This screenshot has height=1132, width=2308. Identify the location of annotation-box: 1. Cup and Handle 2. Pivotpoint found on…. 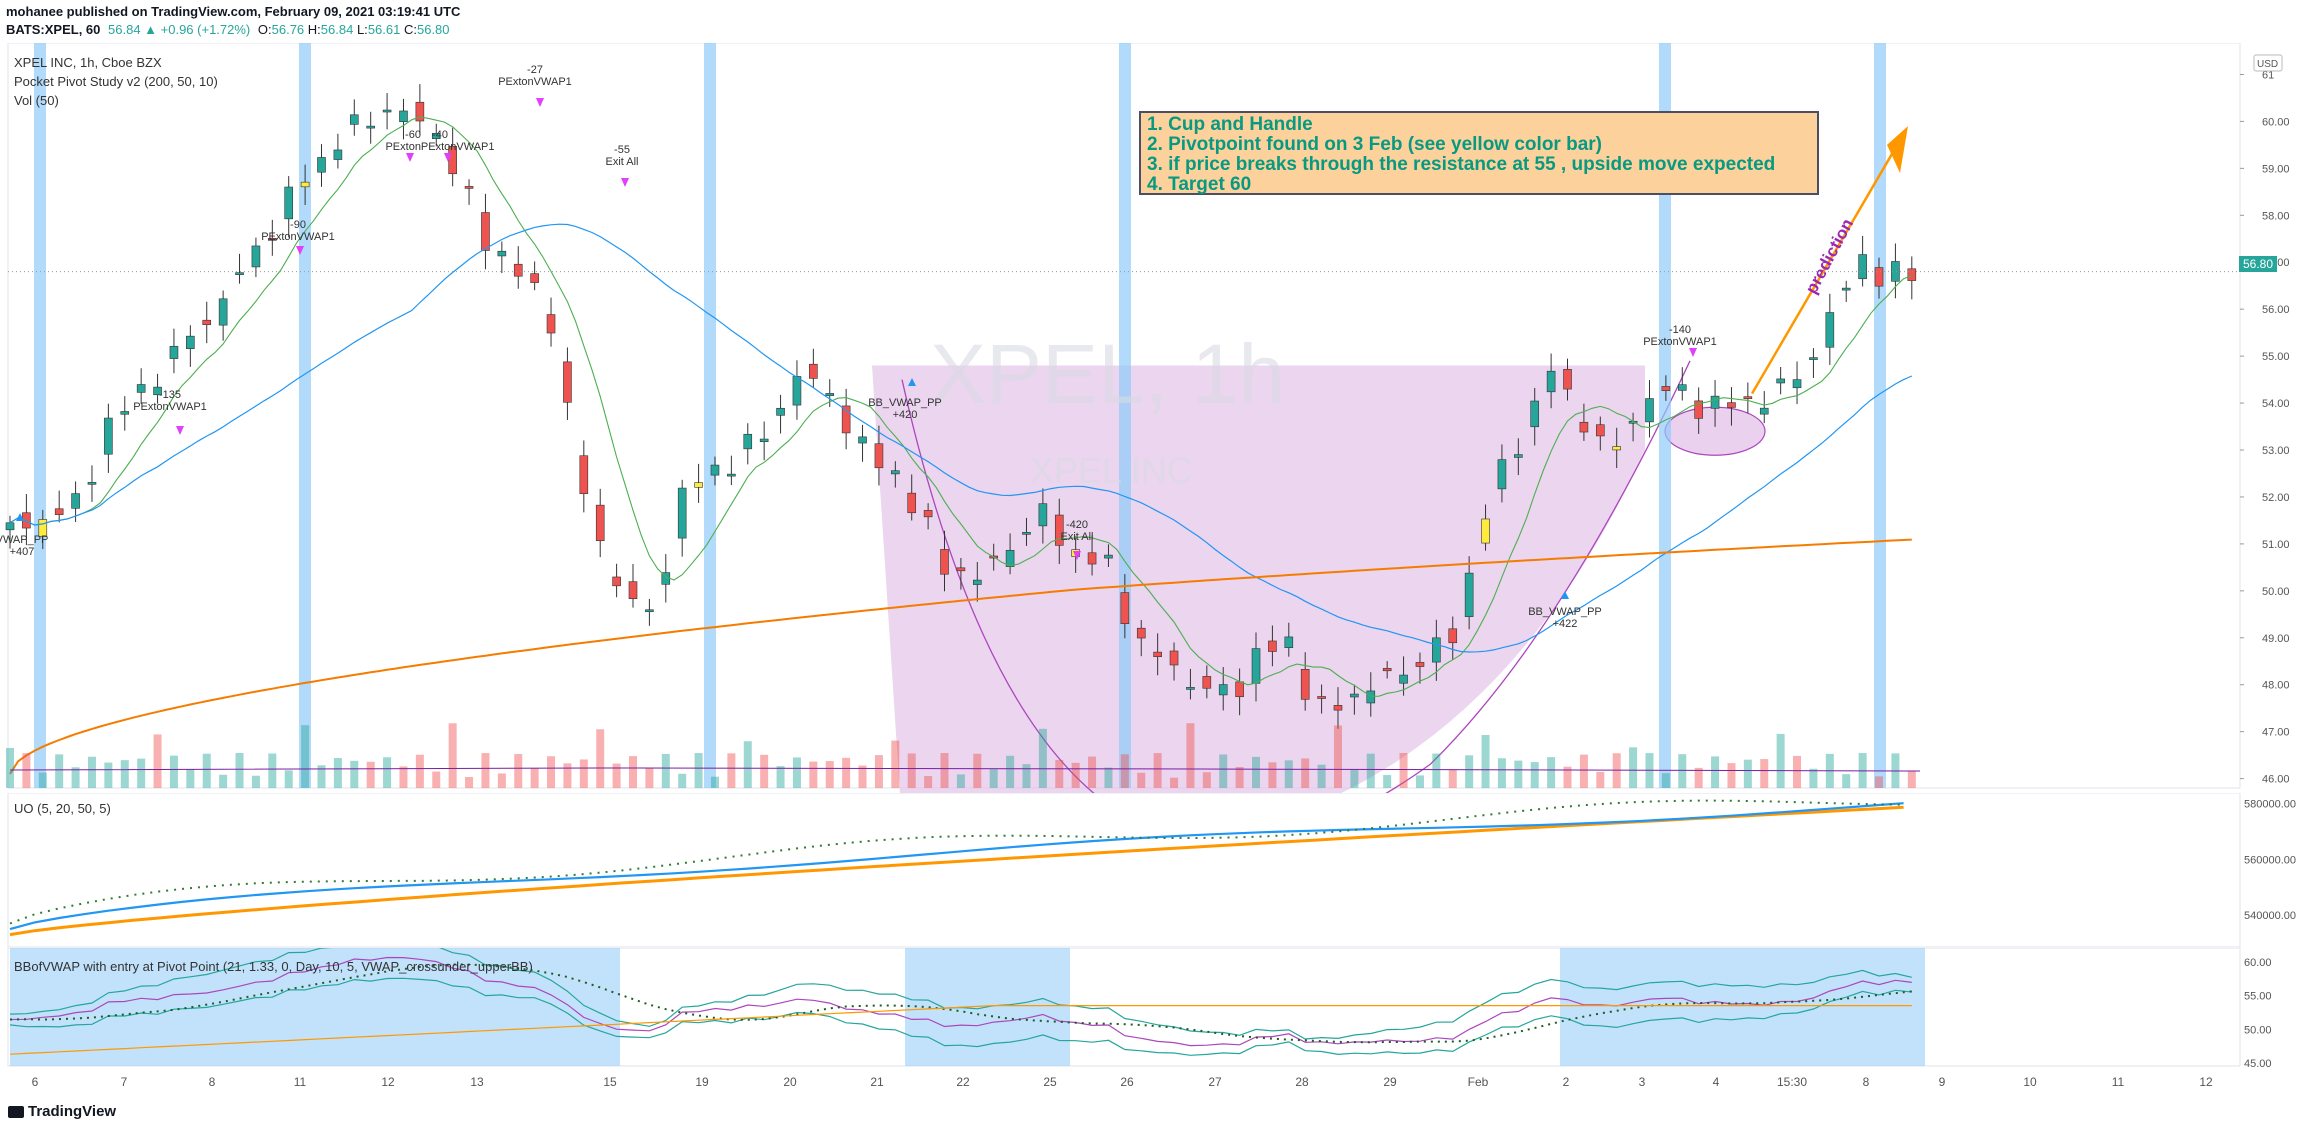
(1479, 153).